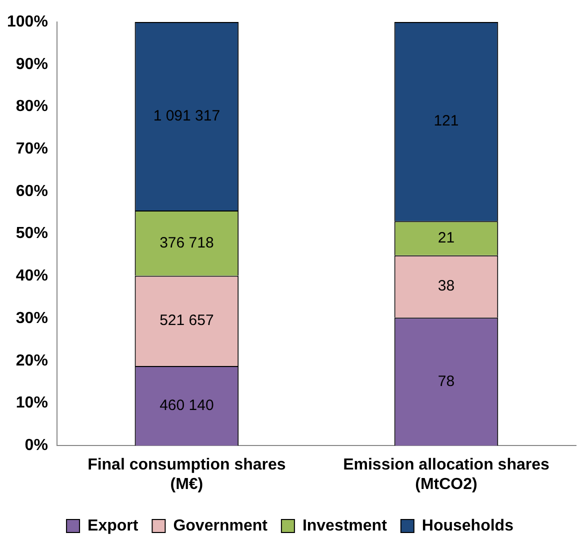 Image resolution: width=580 pixels, height=552 pixels. What do you see at coordinates (32, 361) in the screenshot?
I see `y-tick-label: 20%` at bounding box center [32, 361].